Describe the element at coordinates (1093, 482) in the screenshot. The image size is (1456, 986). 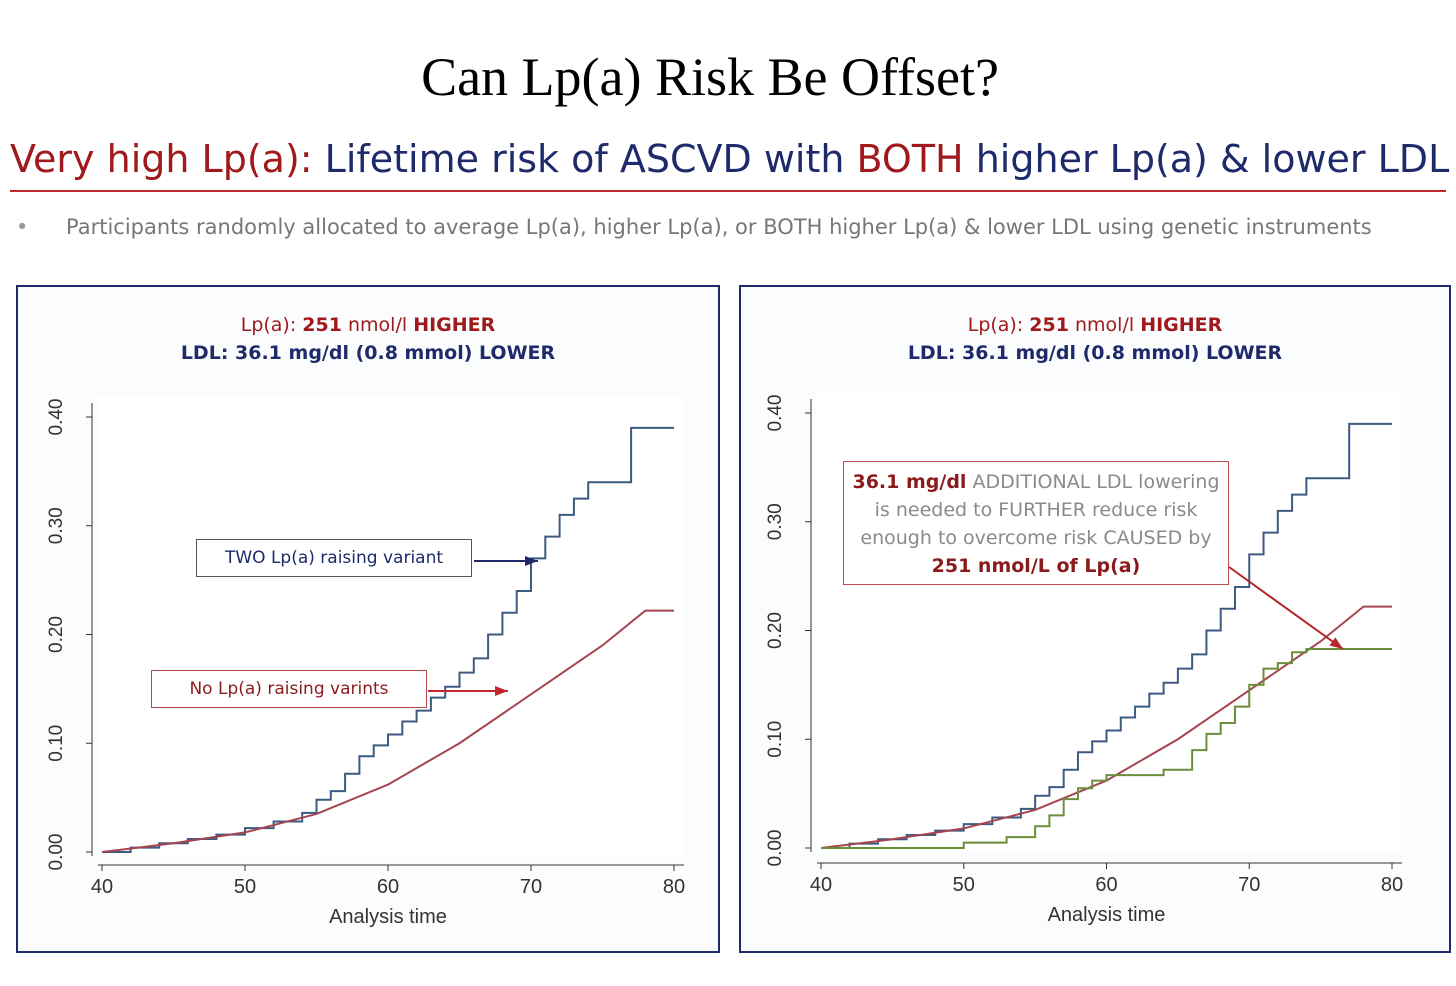
I see `callout-line-1-rest: ADDITIONAL LDL lowering` at that location.